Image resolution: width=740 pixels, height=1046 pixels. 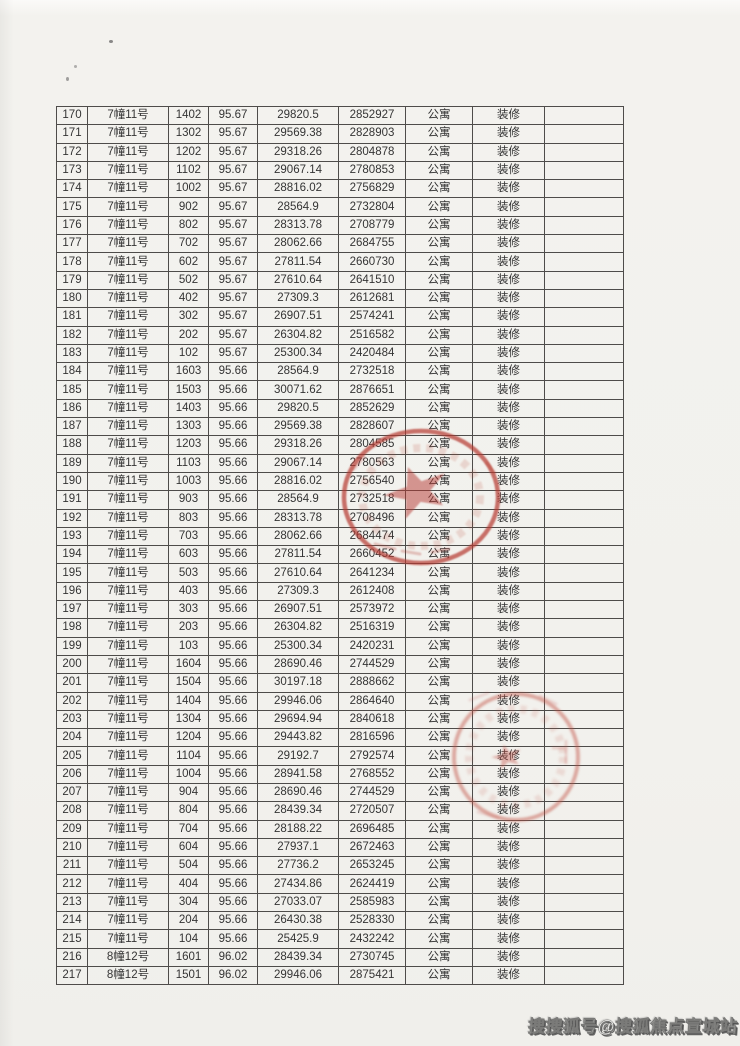 What do you see at coordinates (340, 536) in the screenshot?
I see `table-row: 193 7幢11号 703 95.66 28062.66 2684474 公寓 装修` at bounding box center [340, 536].